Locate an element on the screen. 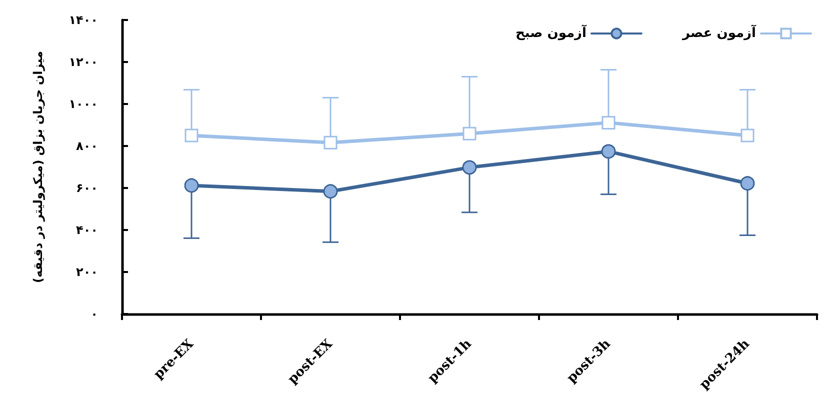 The height and width of the screenshot is (419, 837). y-axis-title: میزان جریان بزاق (میکرولیتر در دقیقه) is located at coordinates (38, 167).